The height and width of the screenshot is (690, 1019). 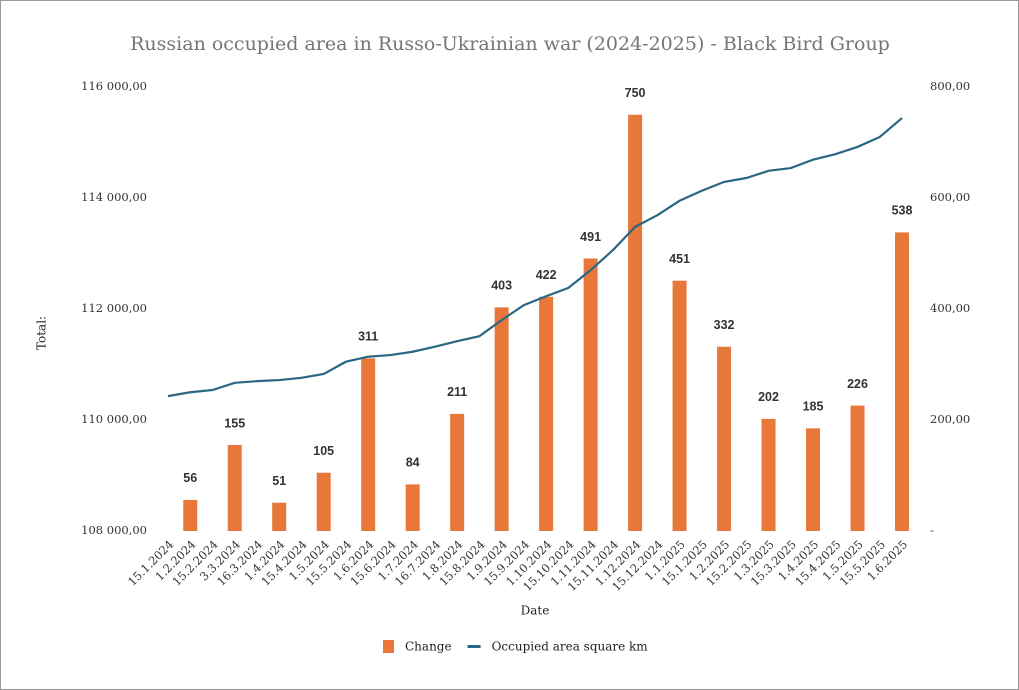 What do you see at coordinates (42, 333) in the screenshot?
I see `y-axis-label: Total:` at bounding box center [42, 333].